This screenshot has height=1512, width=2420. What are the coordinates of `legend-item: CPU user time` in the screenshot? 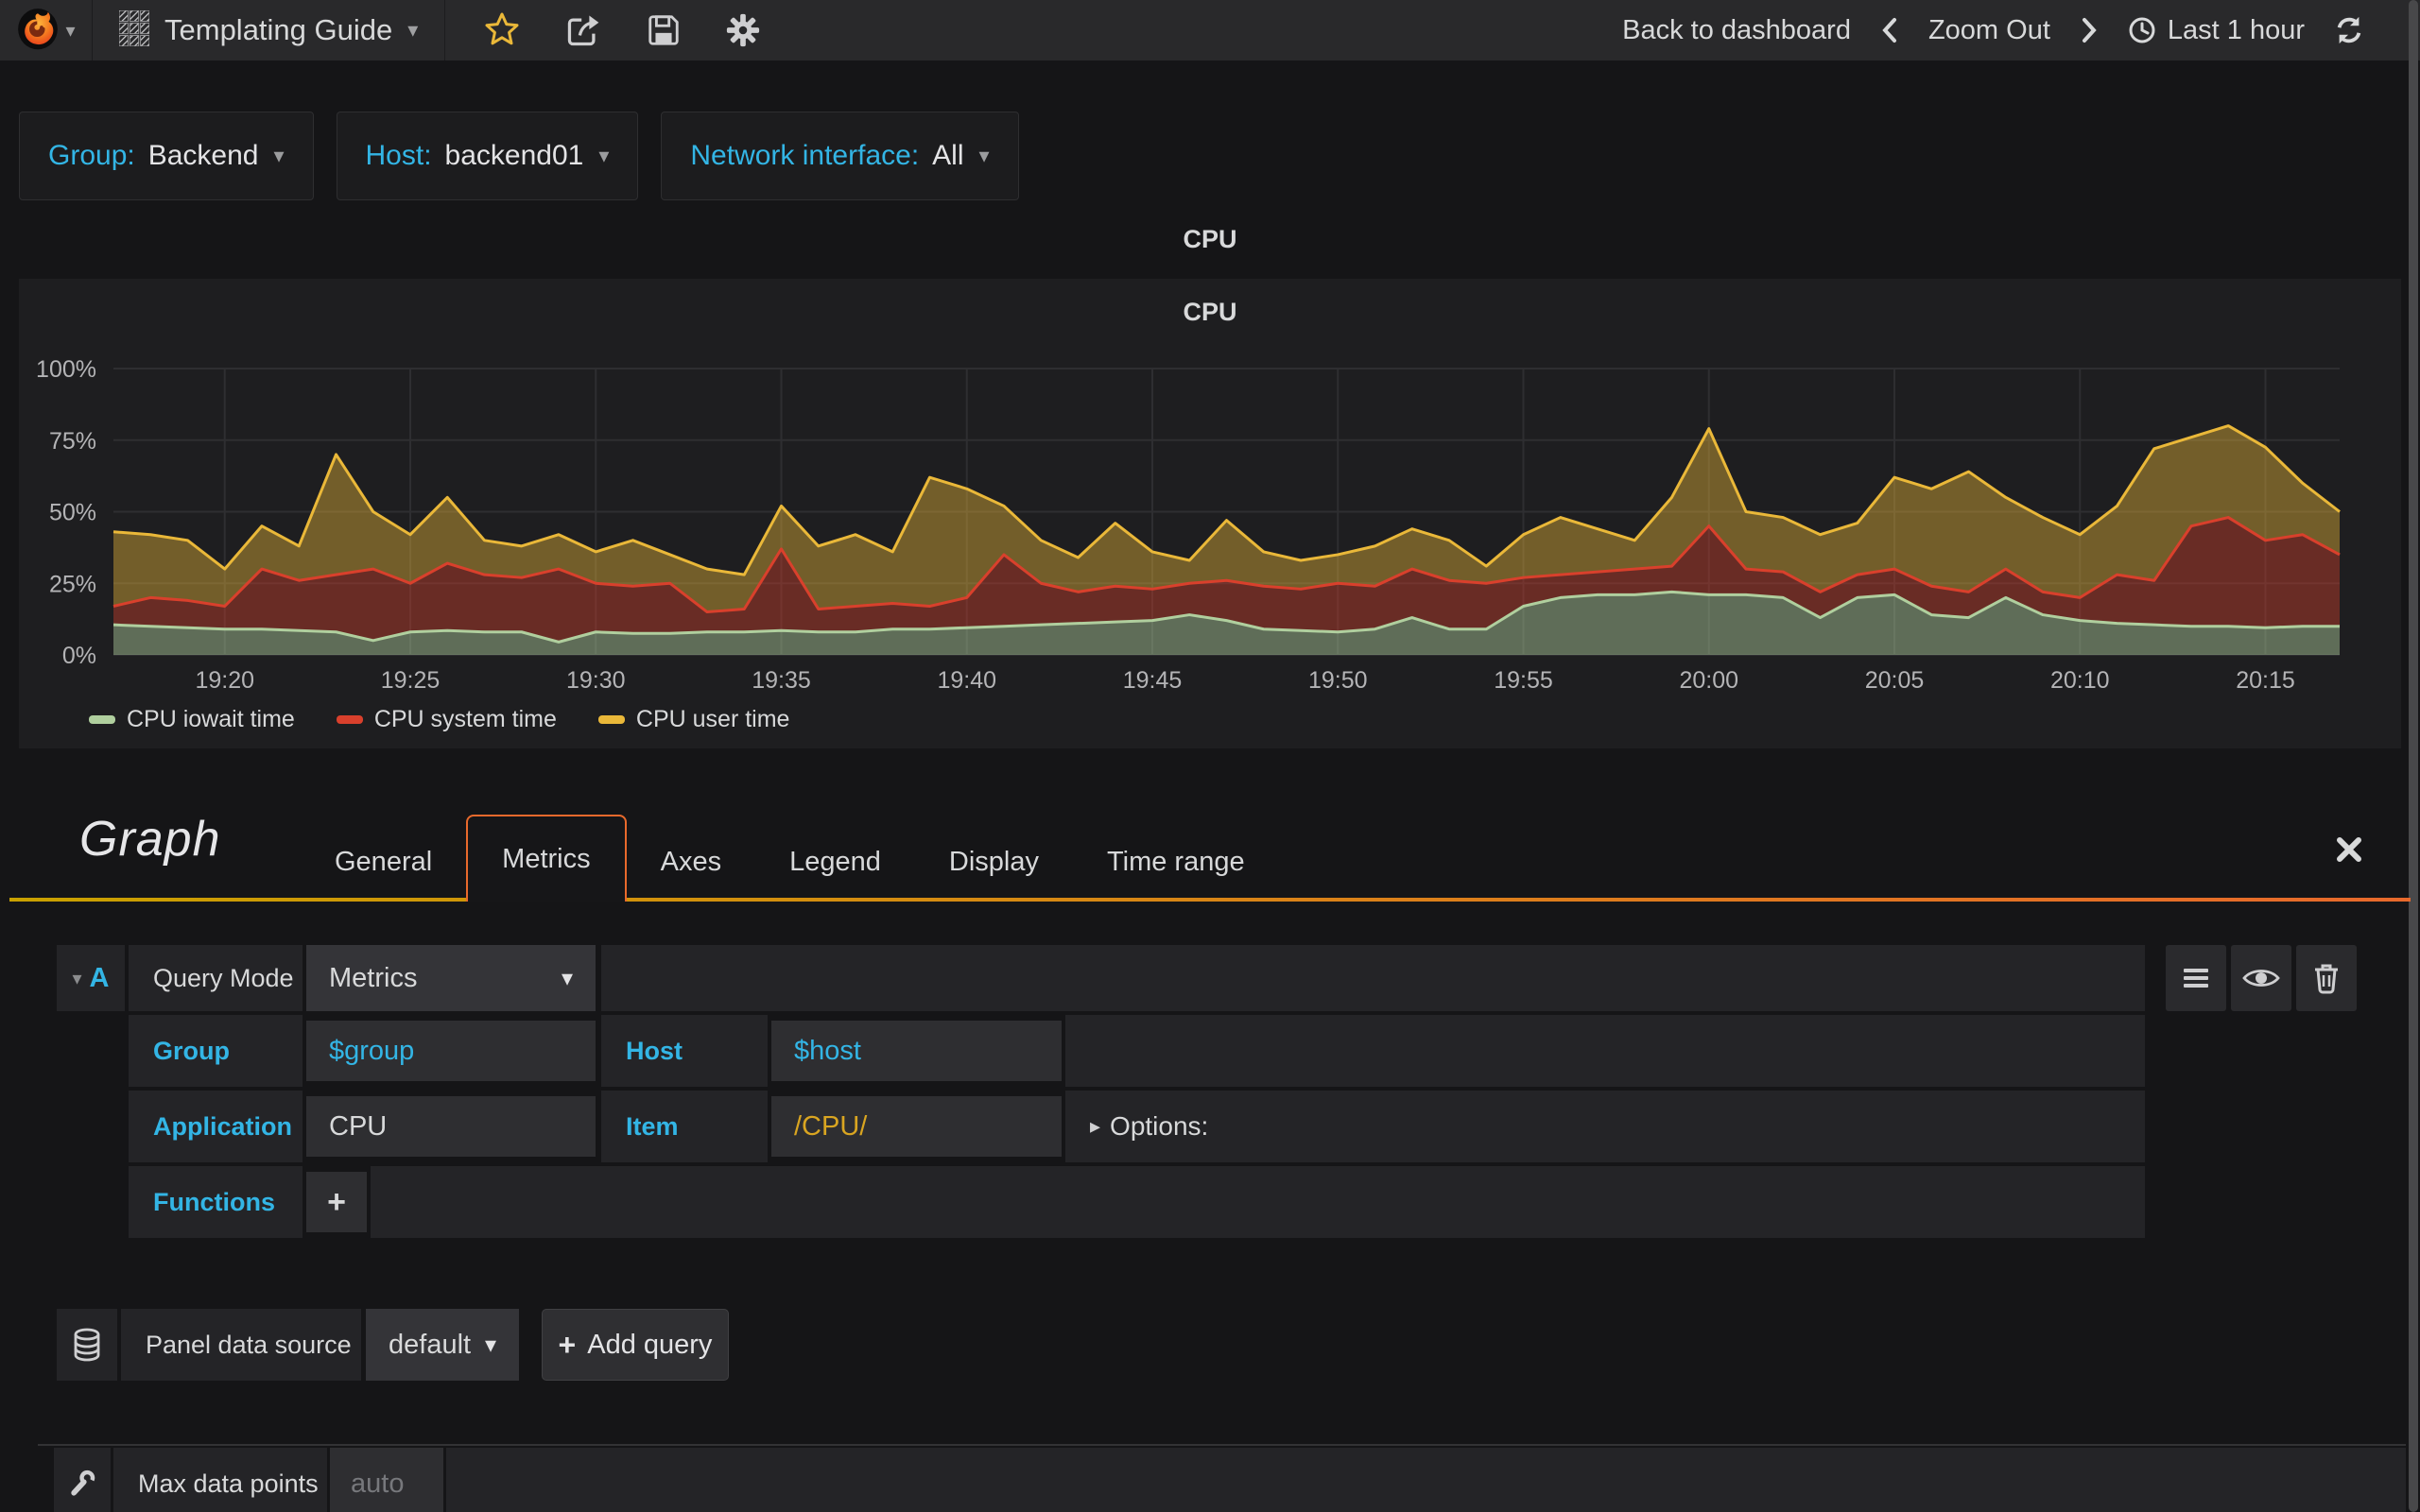 It's located at (693, 719).